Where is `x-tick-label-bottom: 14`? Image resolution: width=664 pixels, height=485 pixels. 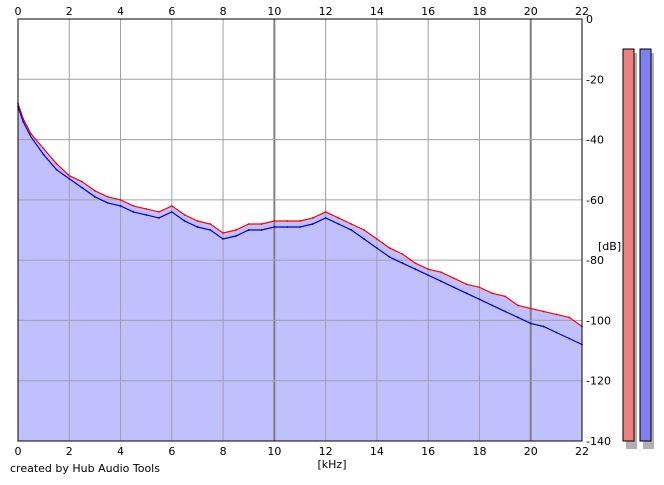 x-tick-label-bottom: 14 is located at coordinates (377, 451).